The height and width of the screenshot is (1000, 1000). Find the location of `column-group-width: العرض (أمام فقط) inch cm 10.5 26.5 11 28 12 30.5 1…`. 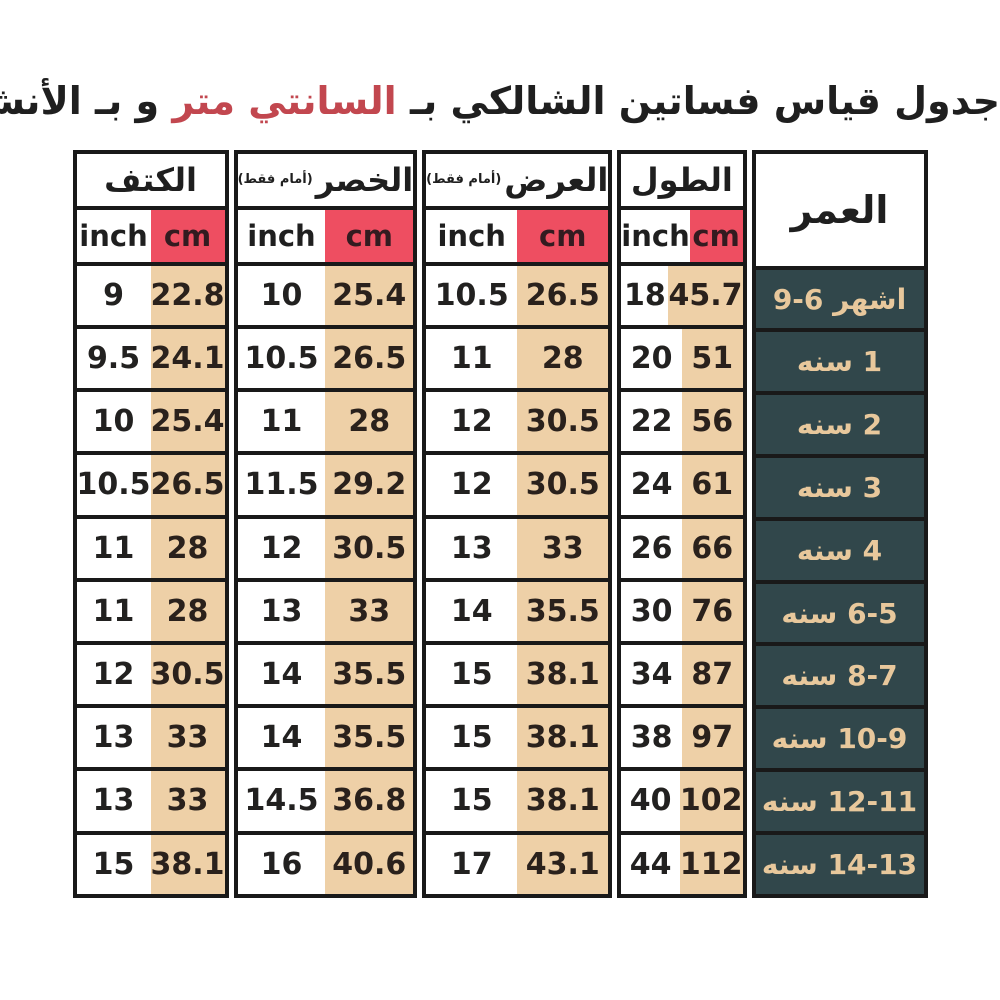

column-group-width: العرض (أمام فقط) inch cm 10.5 26.5 11 28 12 30.5 1… is located at coordinates (517, 523).